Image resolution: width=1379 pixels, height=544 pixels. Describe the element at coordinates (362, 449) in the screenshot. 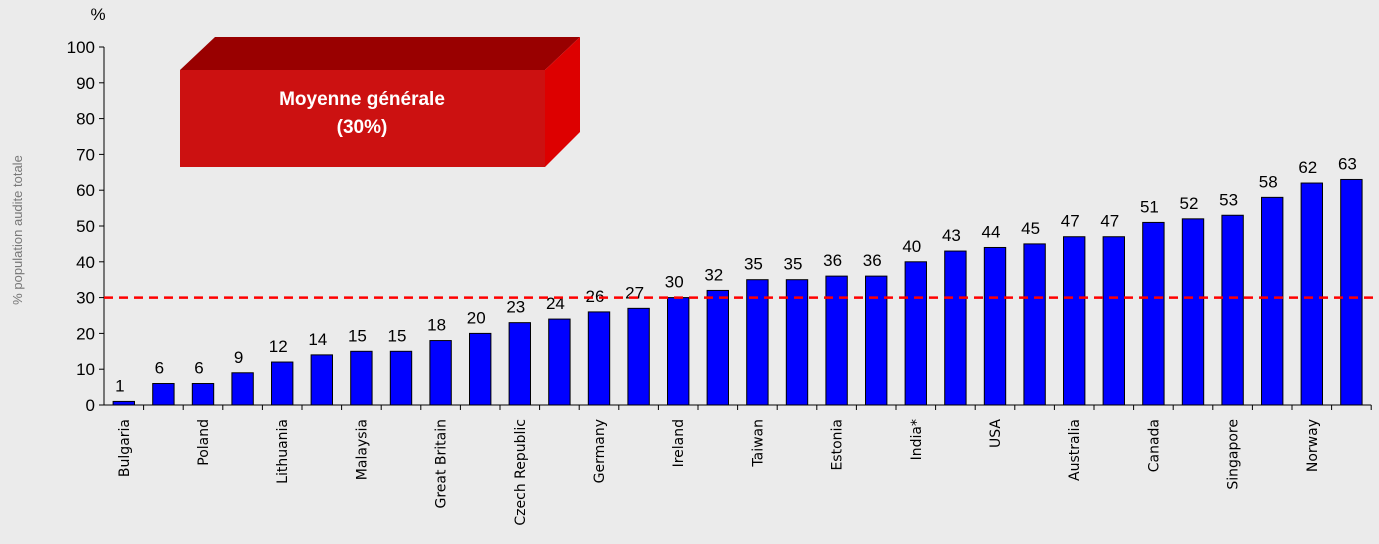

I see `x-tick-label: Malaysia` at that location.